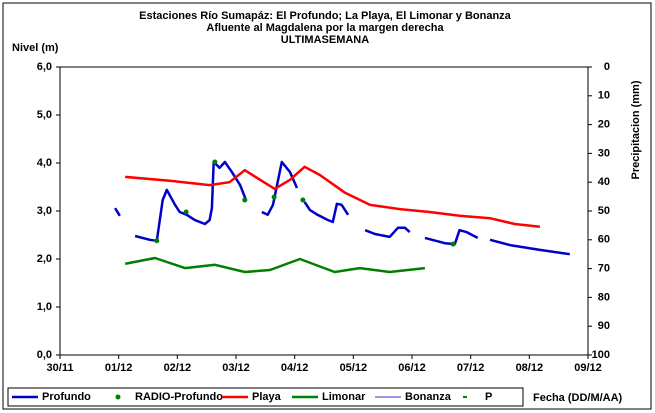  I want to click on y-tick-label: 2,0, so click(44, 259).